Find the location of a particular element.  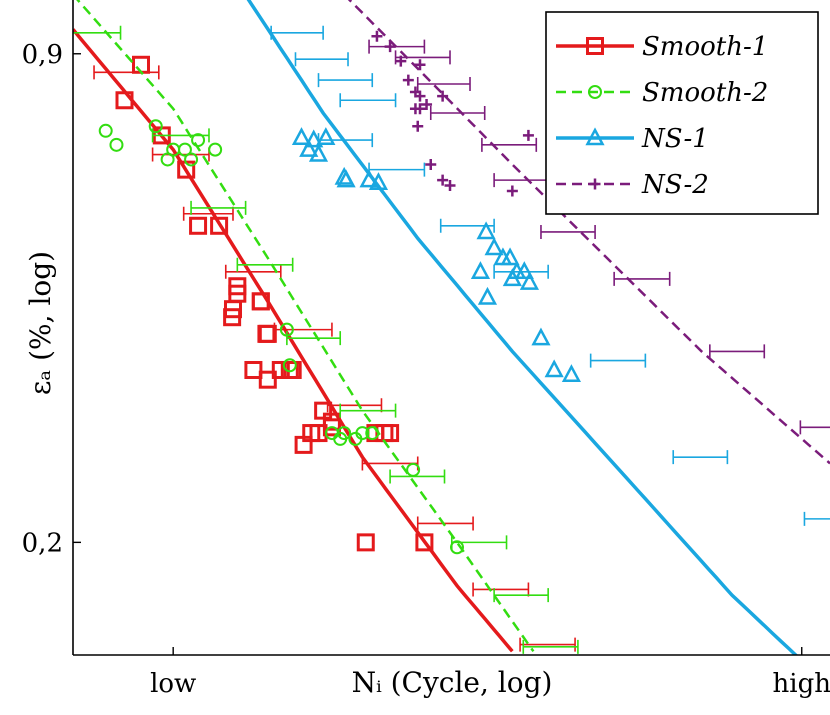

legend-label-ns-1: NS-1 is located at coordinates (675, 139).